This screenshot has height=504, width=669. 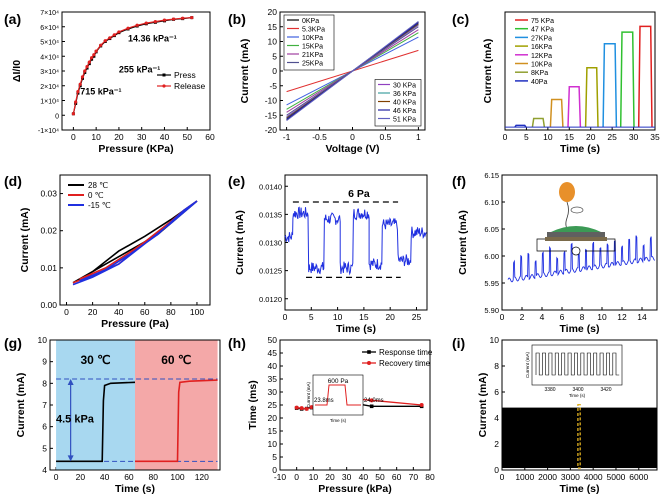 What do you see at coordinates (237, 19) in the screenshot?
I see `panel-label: (b)` at bounding box center [237, 19].